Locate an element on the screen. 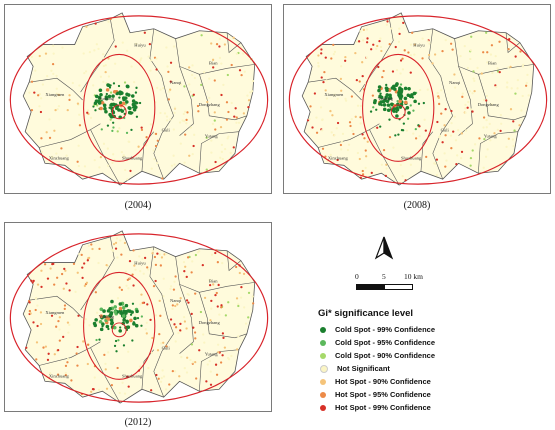 The width and height of the screenshot is (555, 430). legend-item-cold-95: Cold Spot - 95% Confidence is located at coordinates (376, 342).